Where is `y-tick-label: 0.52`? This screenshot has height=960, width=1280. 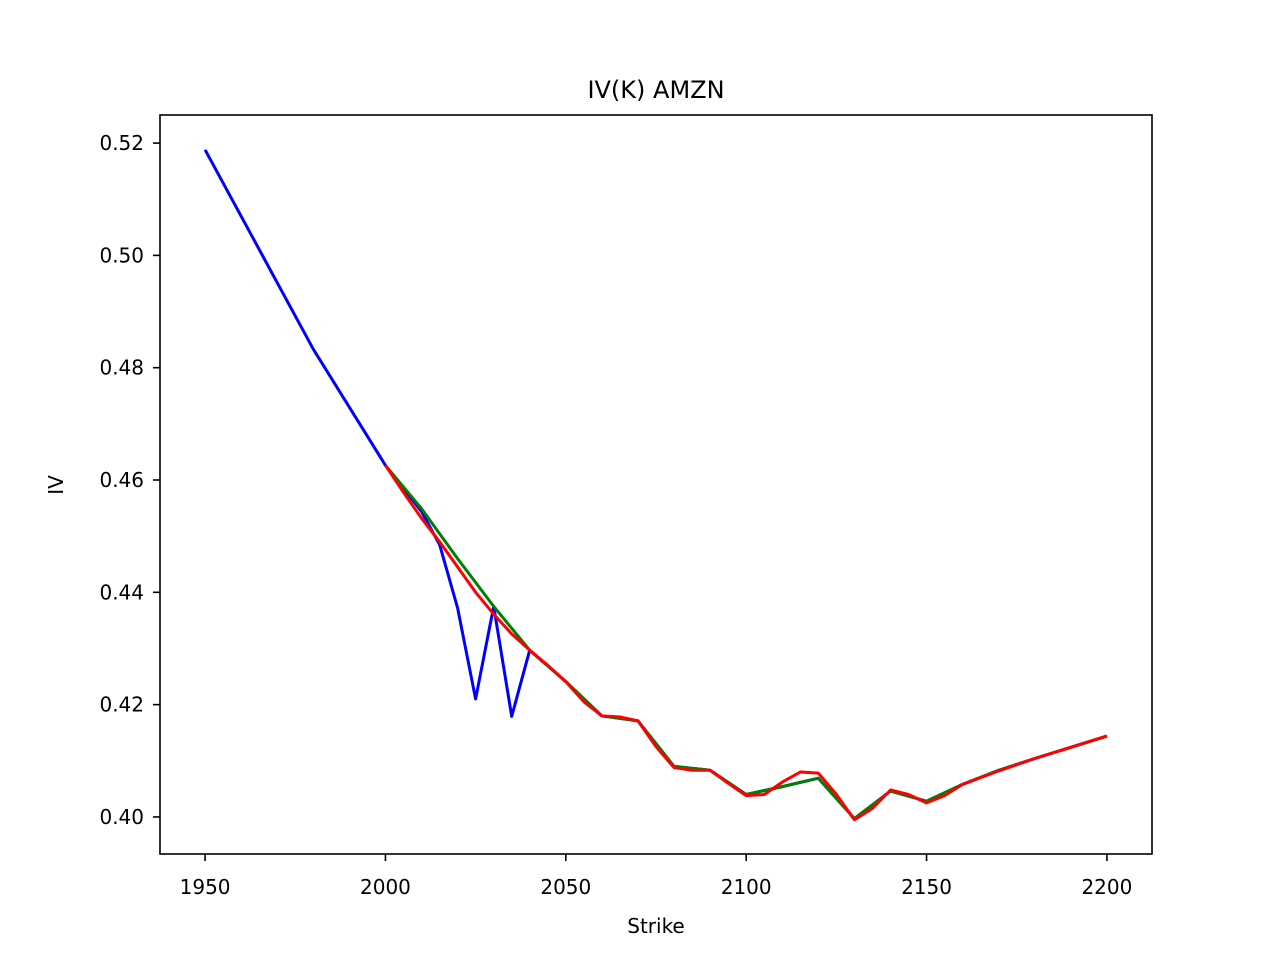 y-tick-label: 0.52 is located at coordinates (121, 143).